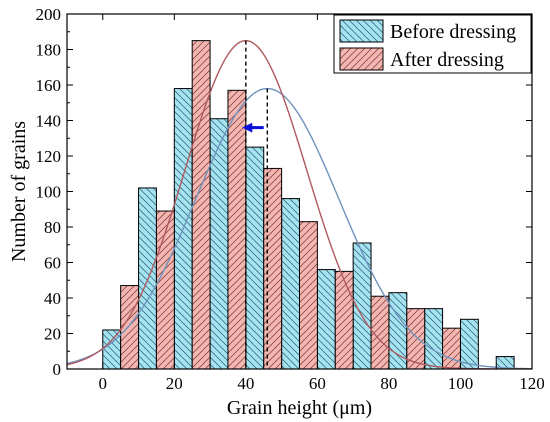 This screenshot has width=550, height=422. Describe the element at coordinates (299, 408) in the screenshot. I see `x-axis-title: Grain height (μm)` at that location.